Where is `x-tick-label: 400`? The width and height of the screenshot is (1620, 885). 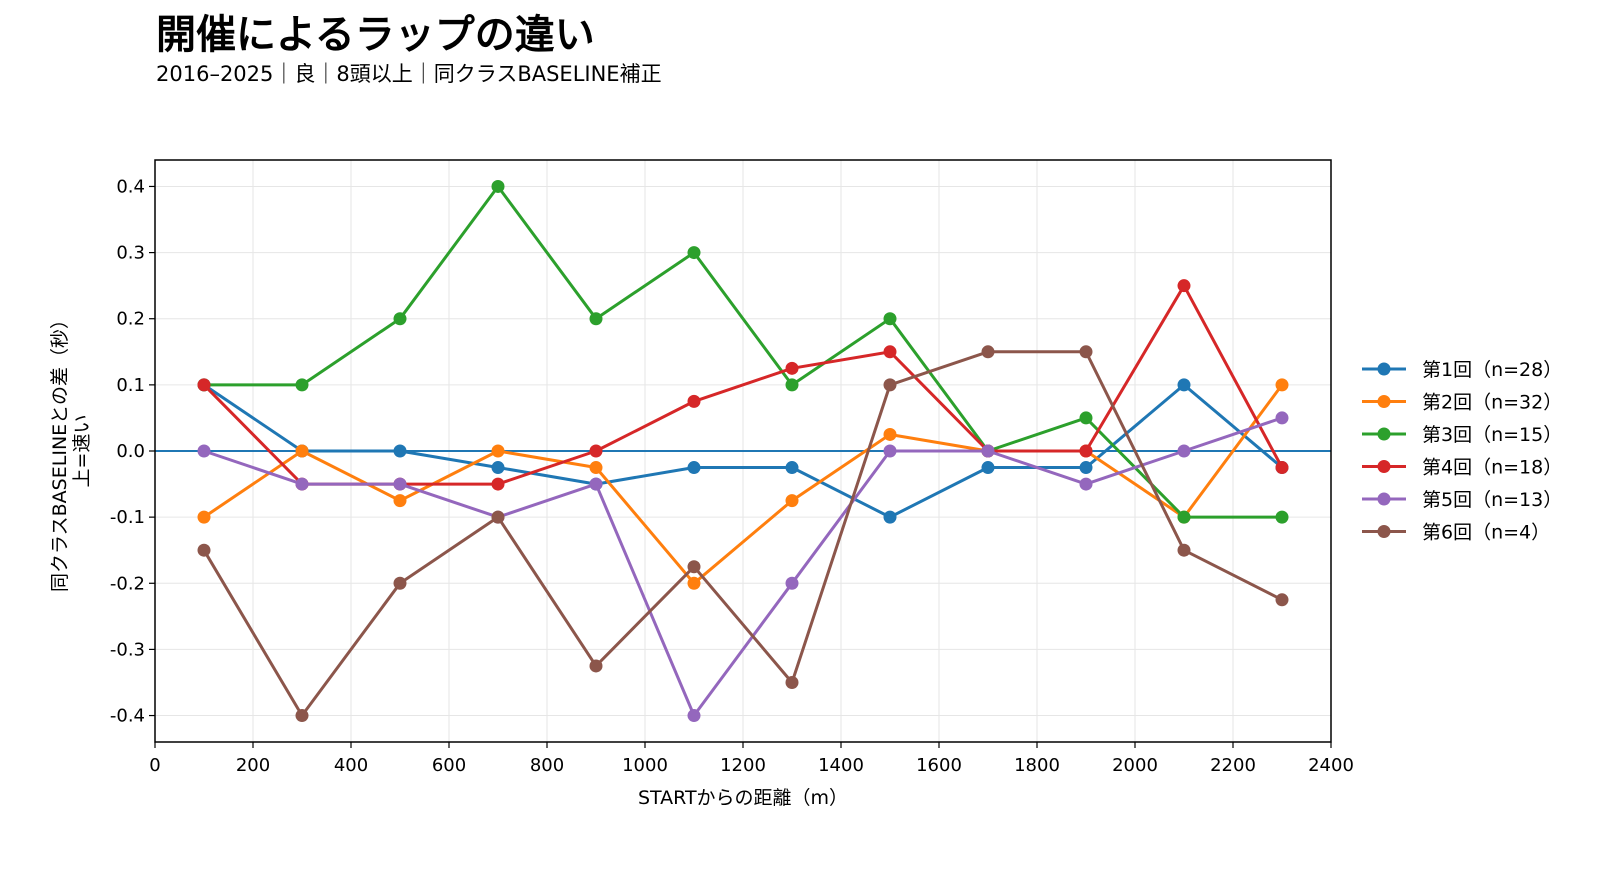 x-tick-label: 400 is located at coordinates (351, 765).